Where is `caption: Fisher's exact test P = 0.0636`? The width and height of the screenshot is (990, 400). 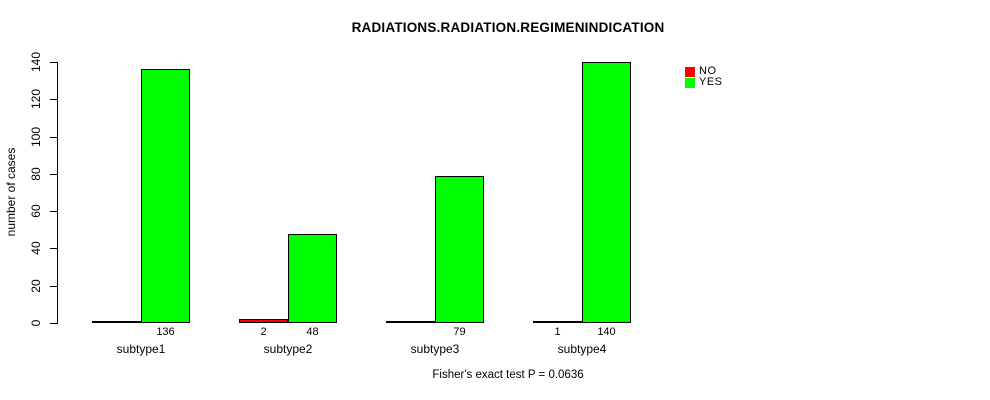 caption: Fisher's exact test P = 0.0636 is located at coordinates (508, 375).